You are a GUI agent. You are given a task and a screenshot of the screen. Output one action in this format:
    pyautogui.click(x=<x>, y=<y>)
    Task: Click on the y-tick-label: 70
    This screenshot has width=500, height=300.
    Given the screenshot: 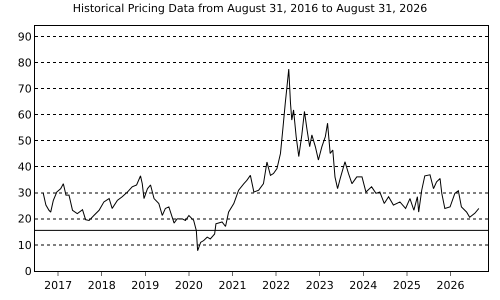 What is the action you would take?
    pyautogui.click(x=25, y=89)
    